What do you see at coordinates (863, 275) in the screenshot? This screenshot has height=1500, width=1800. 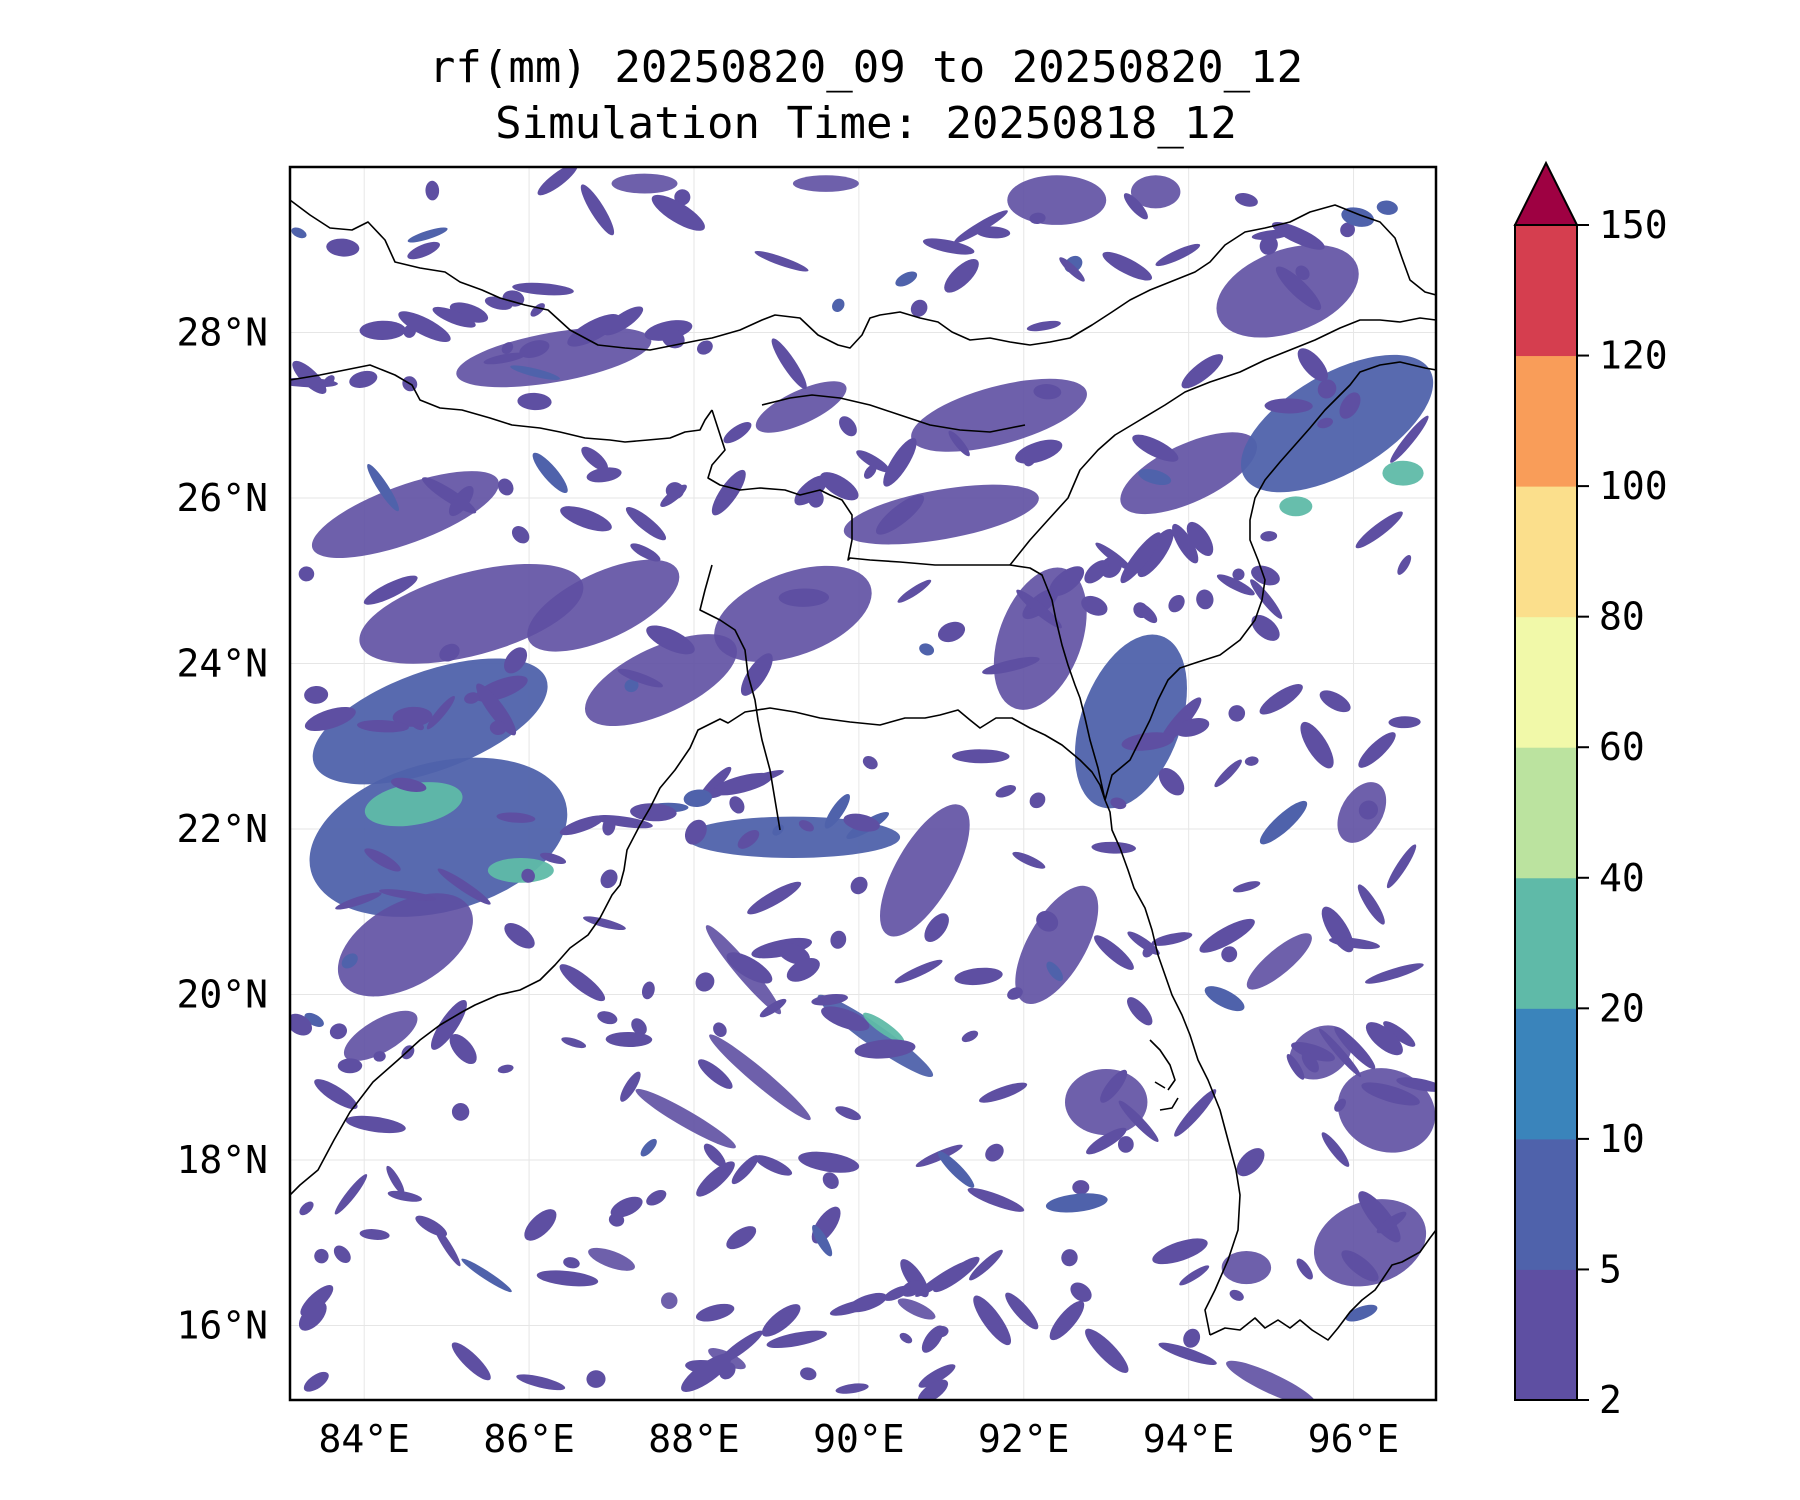 I see `himalayan-border` at bounding box center [863, 275].